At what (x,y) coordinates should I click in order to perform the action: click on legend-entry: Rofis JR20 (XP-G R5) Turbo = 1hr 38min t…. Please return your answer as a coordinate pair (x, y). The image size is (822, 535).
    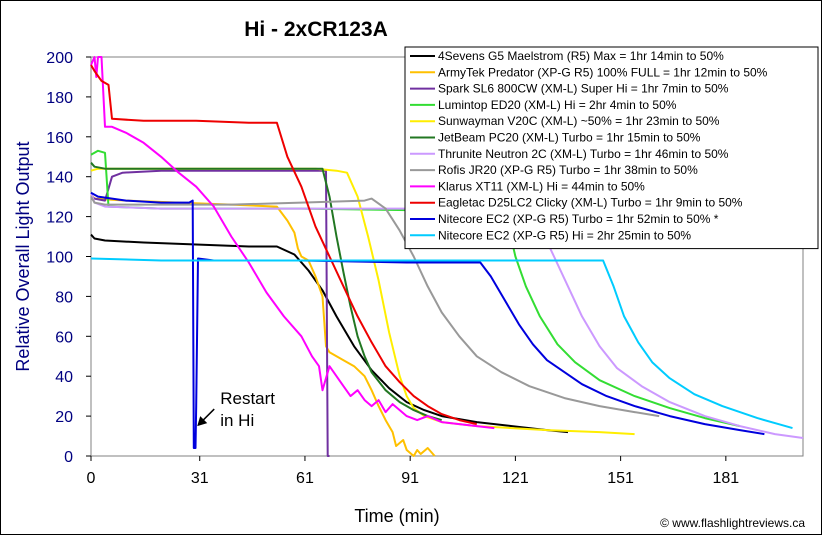
    Looking at the image, I should click on (568, 170).